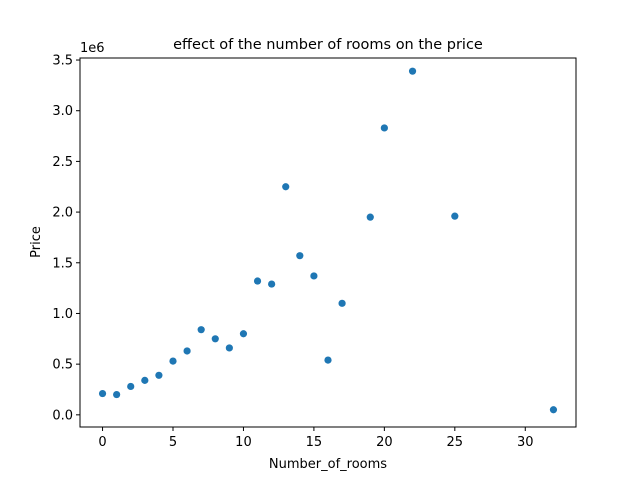  What do you see at coordinates (455, 442) in the screenshot?
I see `x-tick-label: 25` at bounding box center [455, 442].